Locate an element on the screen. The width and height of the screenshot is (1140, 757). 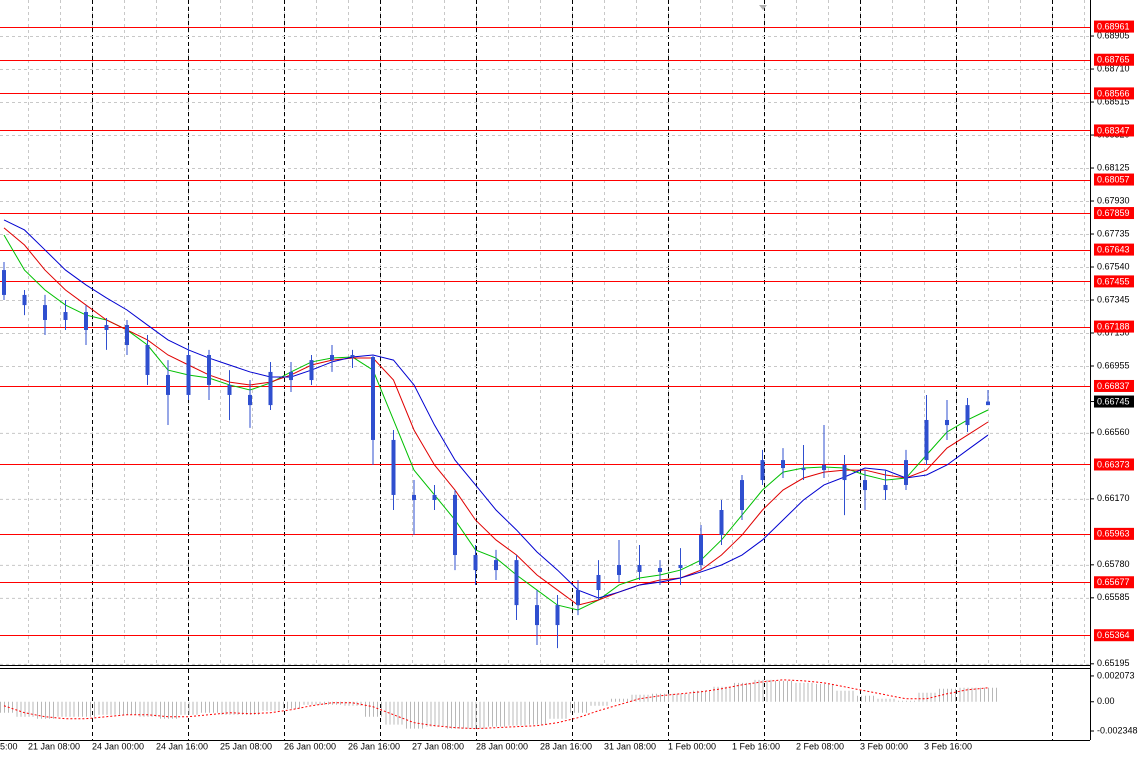
y-tick-label: 0.67930 is located at coordinates (1113, 200).